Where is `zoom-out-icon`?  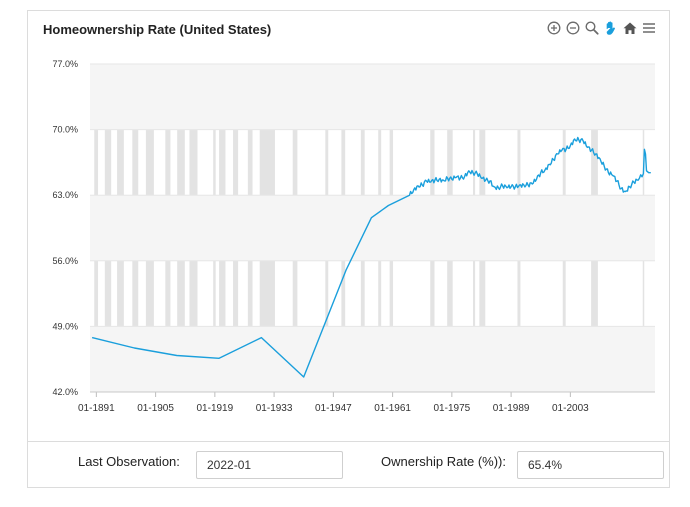
zoom-out-icon is located at coordinates (573, 28).